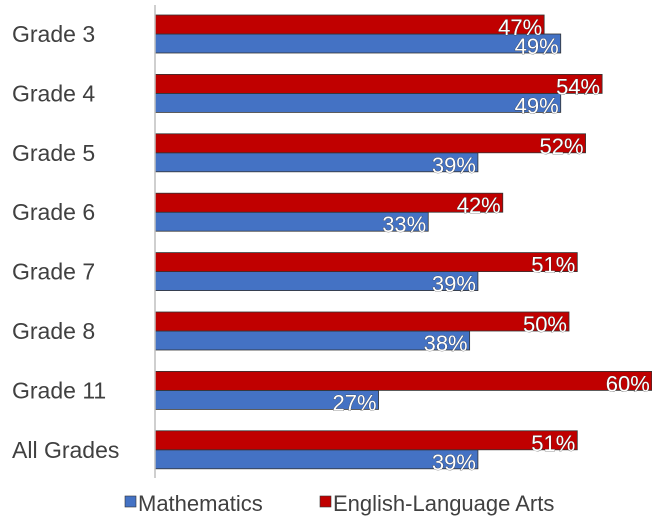 The image size is (652, 522). I want to click on category-label: All Grades, so click(65, 450).